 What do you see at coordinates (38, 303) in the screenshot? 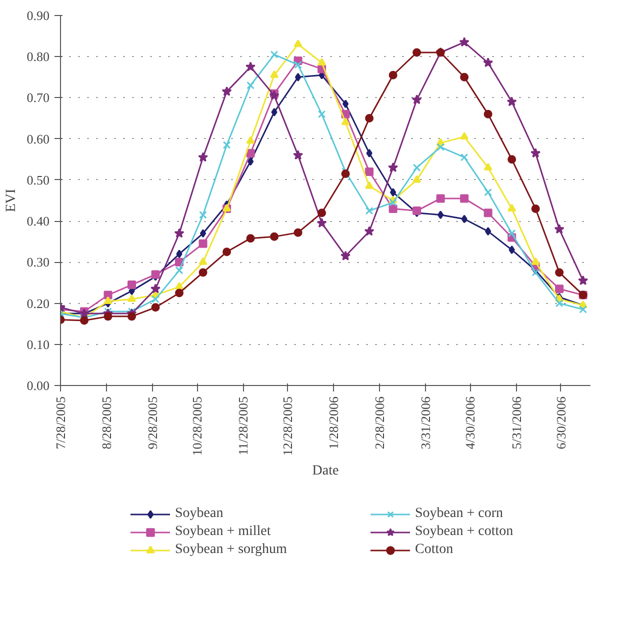
I see `y-tick-label: 0.20` at bounding box center [38, 303].